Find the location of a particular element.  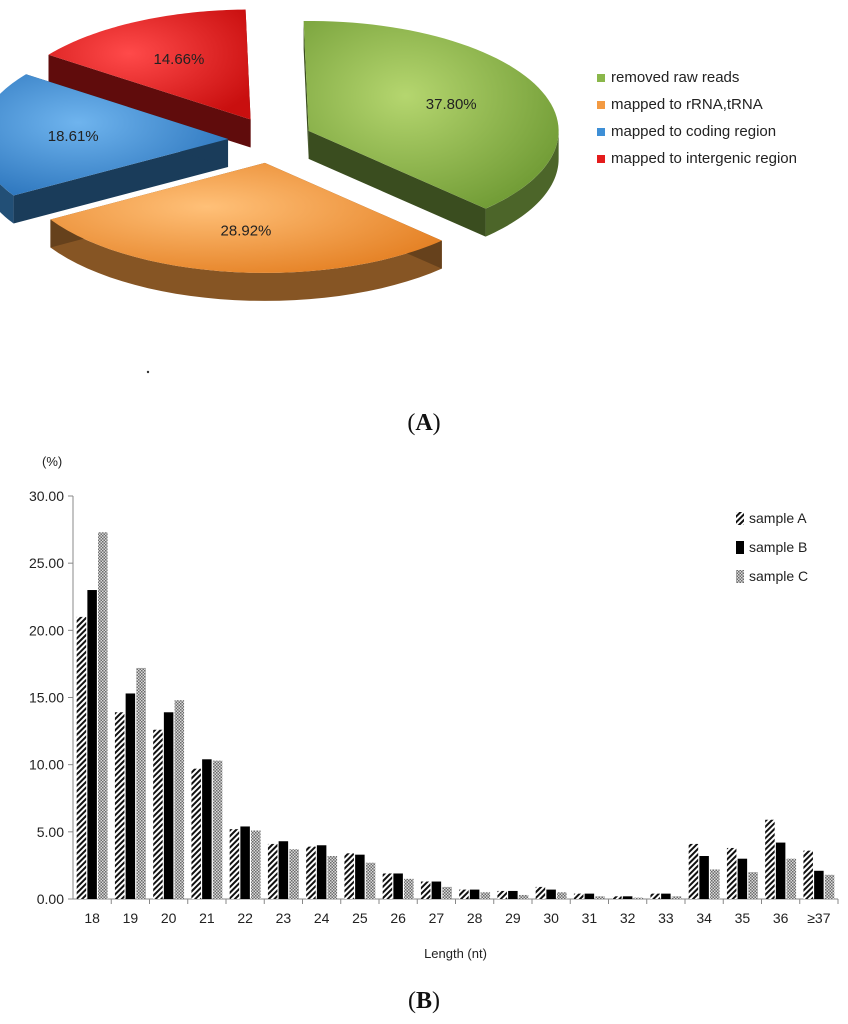

stray-dot is located at coordinates (148, 372).